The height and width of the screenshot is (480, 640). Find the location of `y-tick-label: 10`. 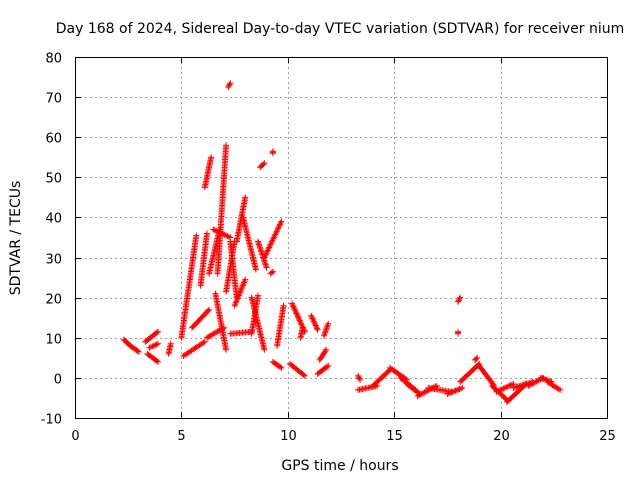

y-tick-label: 10 is located at coordinates (53, 340).